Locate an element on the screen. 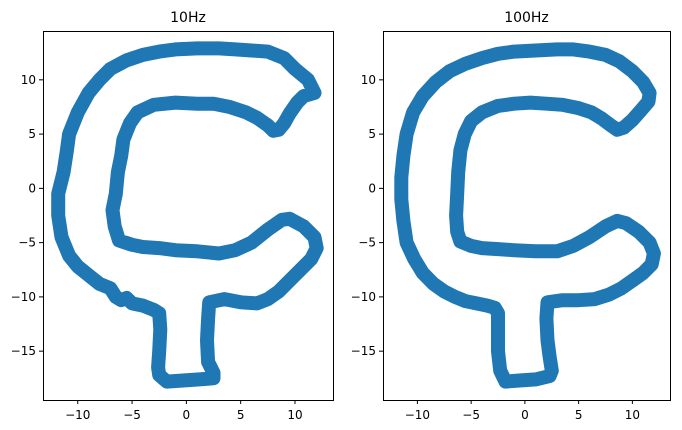 This screenshot has width=682, height=430. chart-title: 100Hz is located at coordinates (526, 18).